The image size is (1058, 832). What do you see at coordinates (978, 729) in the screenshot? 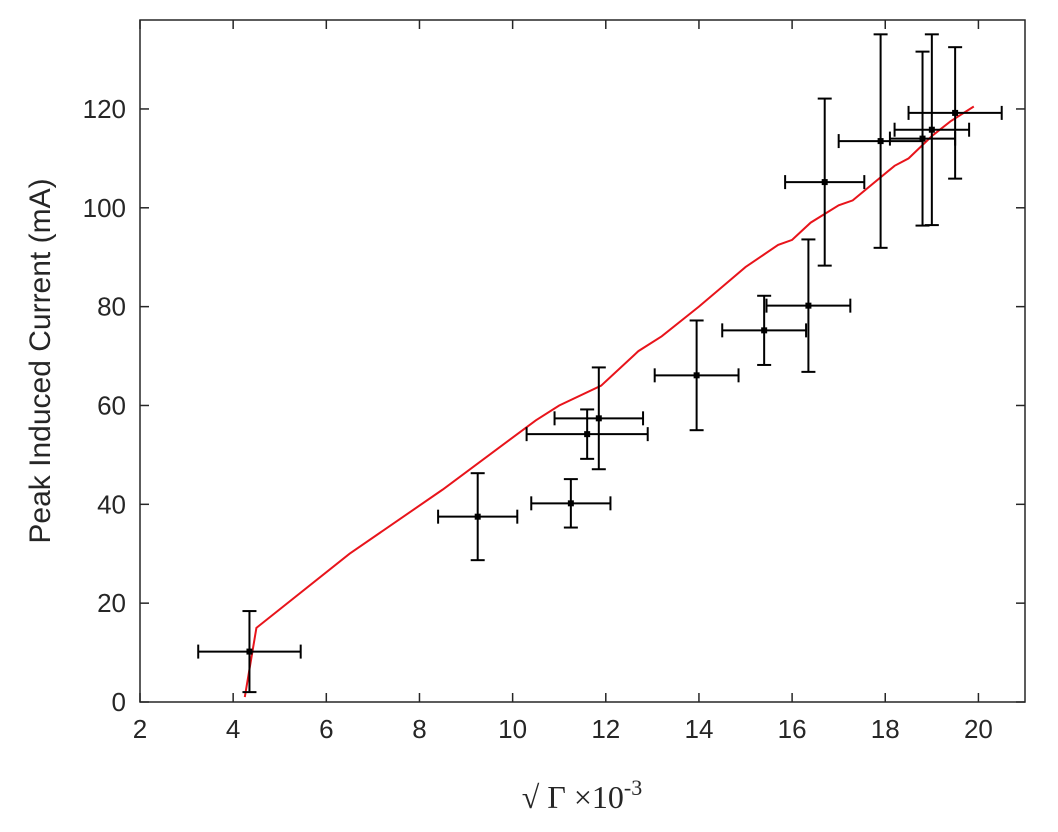
I see `x-tick-label: 20` at bounding box center [978, 729].